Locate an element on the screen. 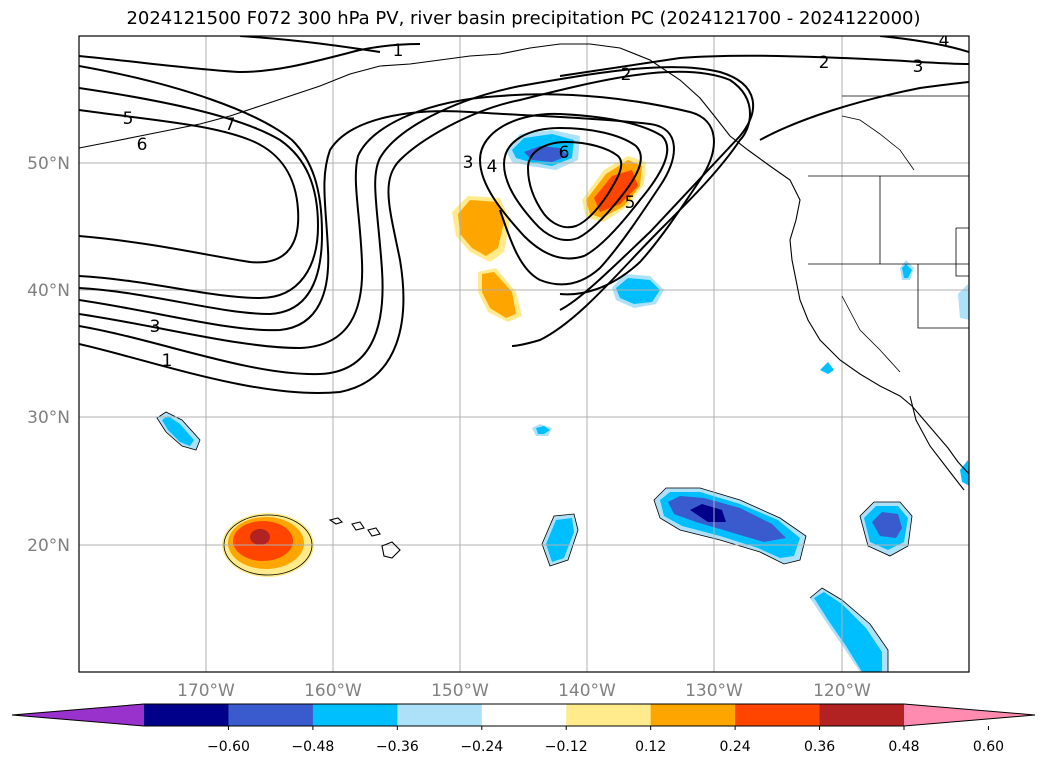  colorbar-outline is located at coordinates (523, 715).